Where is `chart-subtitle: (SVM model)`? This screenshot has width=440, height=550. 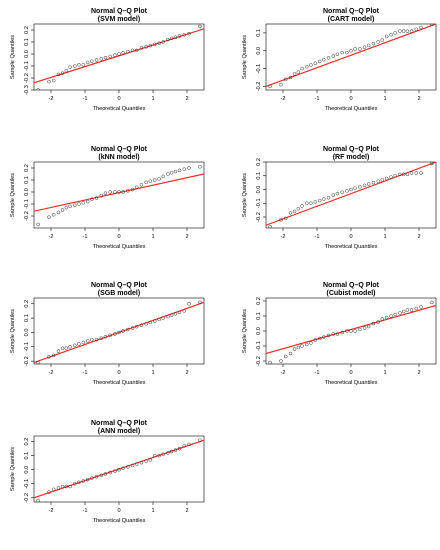 chart-subtitle: (SVM model) is located at coordinates (119, 19).